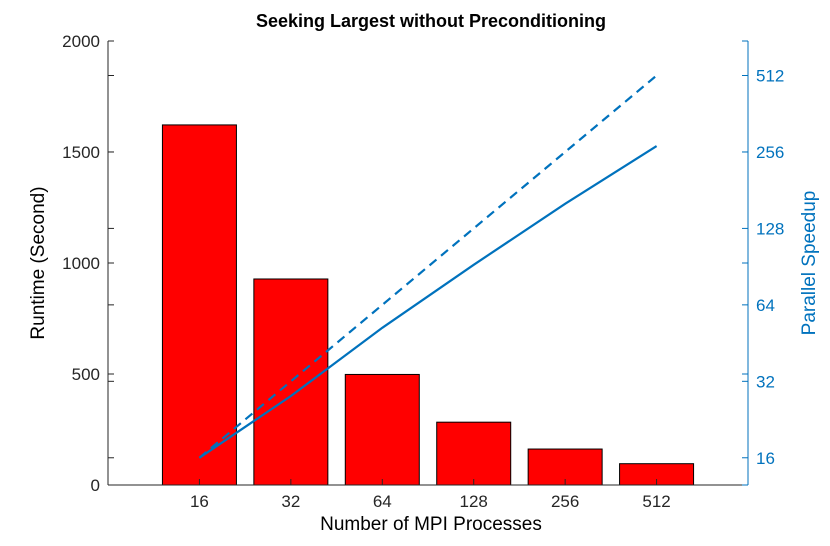  Describe the element at coordinates (431, 524) in the screenshot. I see `x-axis-title: Number of MPI Processes` at that location.